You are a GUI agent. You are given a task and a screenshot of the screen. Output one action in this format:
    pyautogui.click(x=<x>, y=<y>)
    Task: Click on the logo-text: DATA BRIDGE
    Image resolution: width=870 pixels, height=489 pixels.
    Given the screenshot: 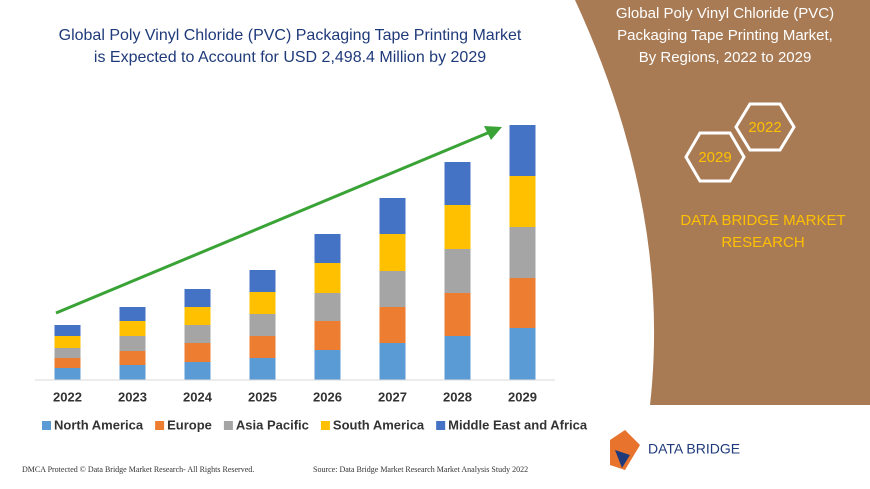 What is the action you would take?
    pyautogui.click(x=694, y=449)
    